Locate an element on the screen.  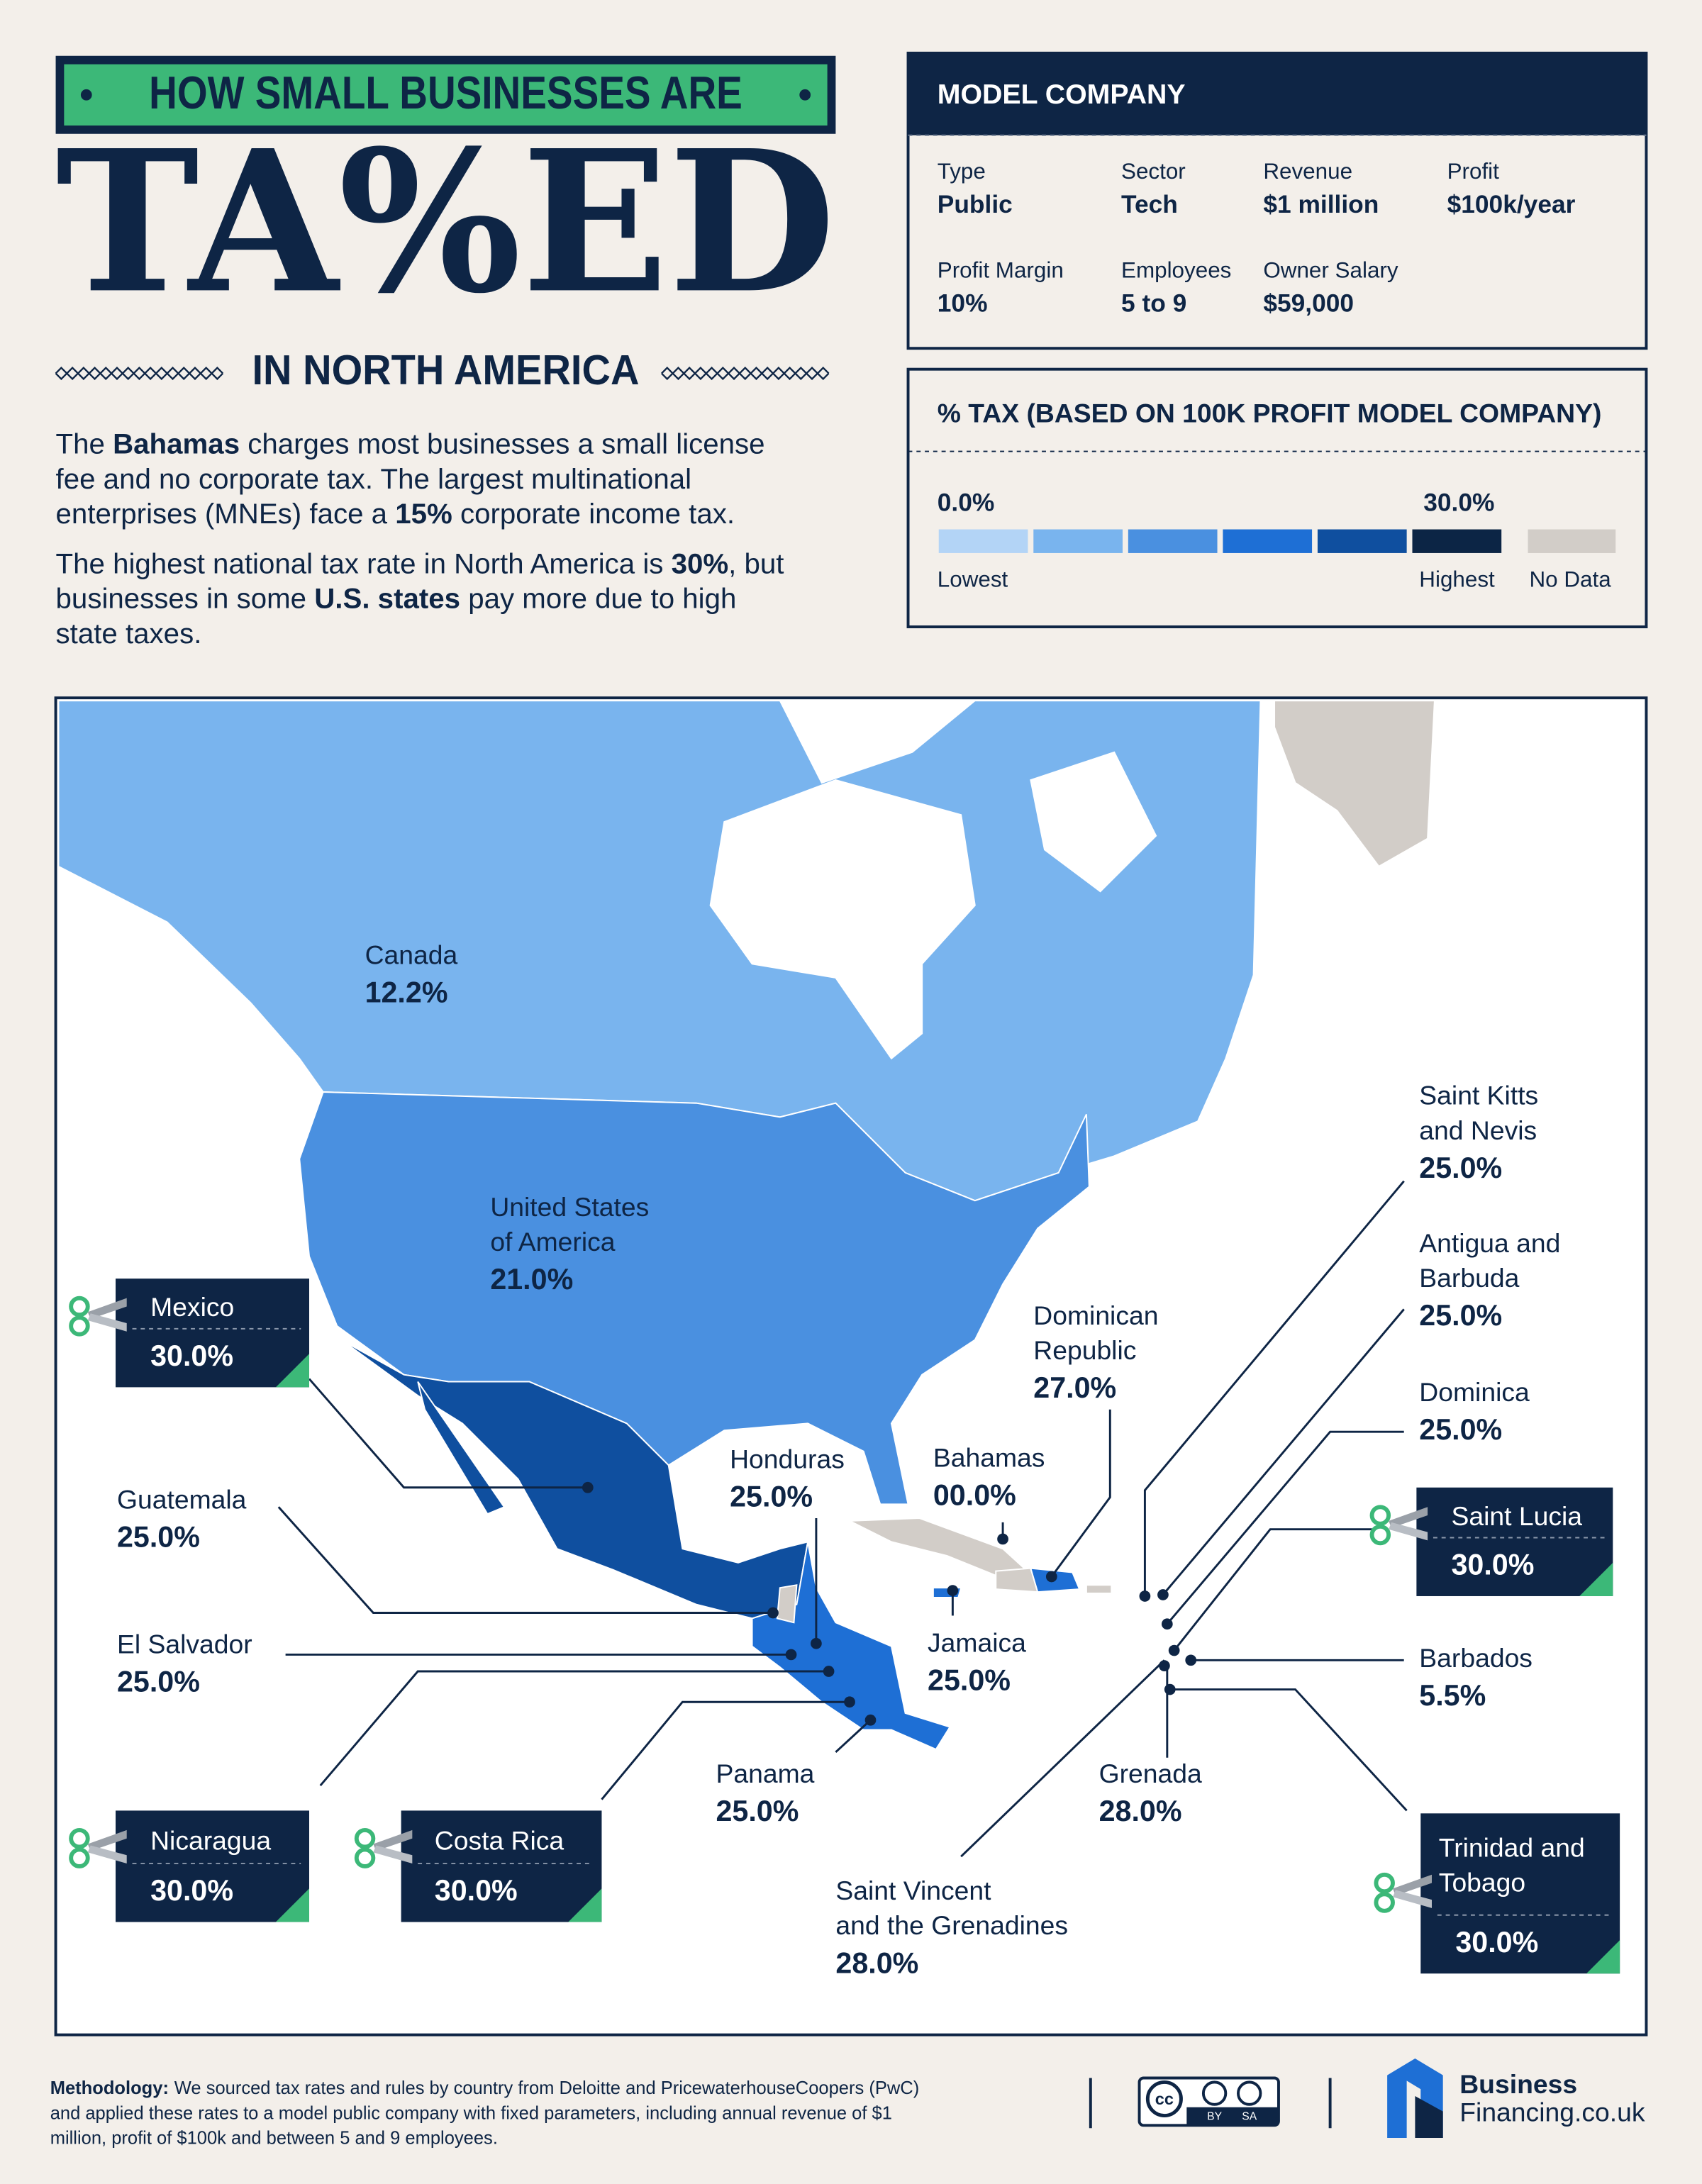
field-value: $100k/year is located at coordinates (1511, 205).